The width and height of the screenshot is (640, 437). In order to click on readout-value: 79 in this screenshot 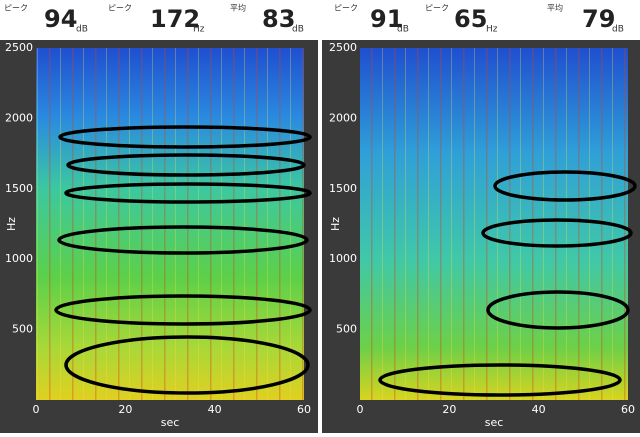, I will do `click(598, 19)`.